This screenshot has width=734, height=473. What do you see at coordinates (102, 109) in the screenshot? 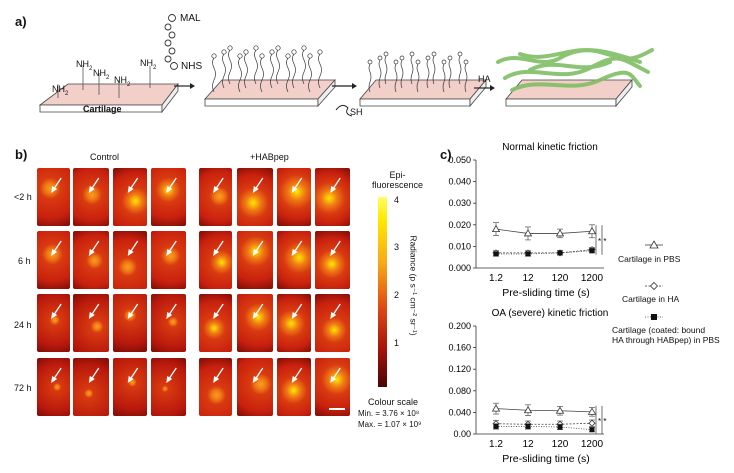
I see `cartilage-label: Cartilage` at bounding box center [102, 109].